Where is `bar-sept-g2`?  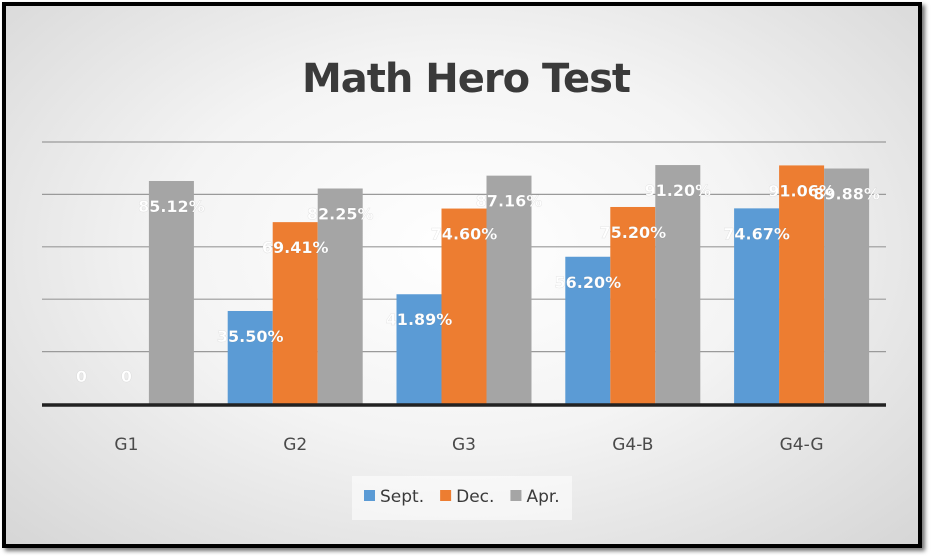 bar-sept-g2 is located at coordinates (250, 357).